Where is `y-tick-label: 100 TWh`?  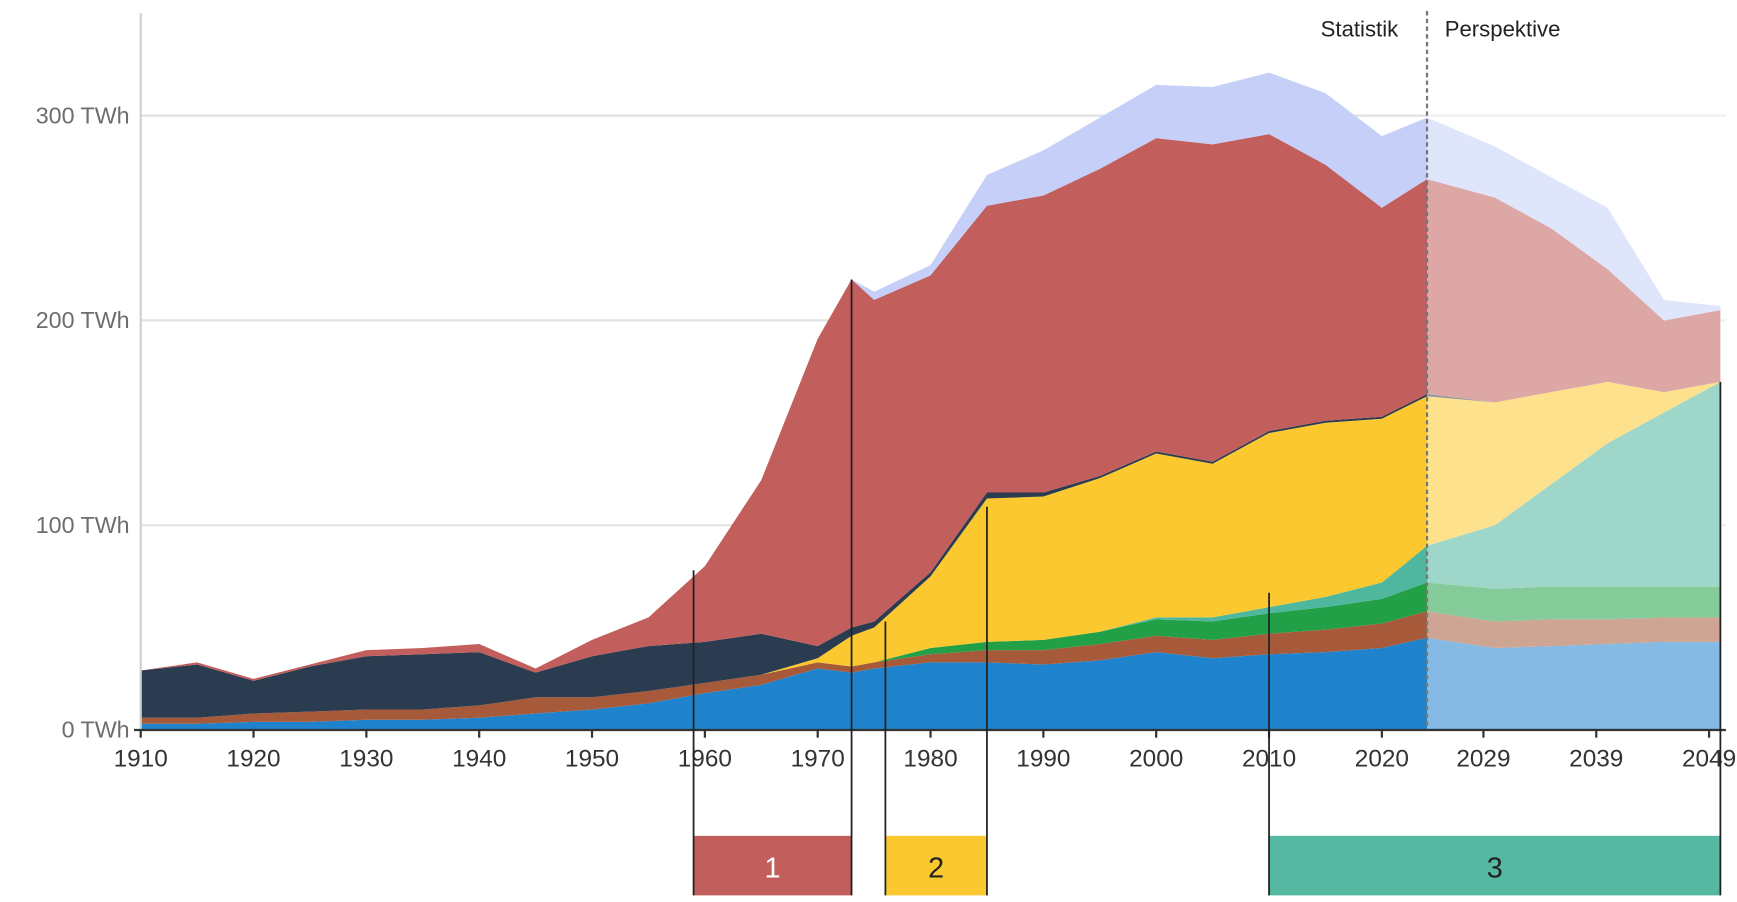 y-tick-label: 100 TWh is located at coordinates (83, 525).